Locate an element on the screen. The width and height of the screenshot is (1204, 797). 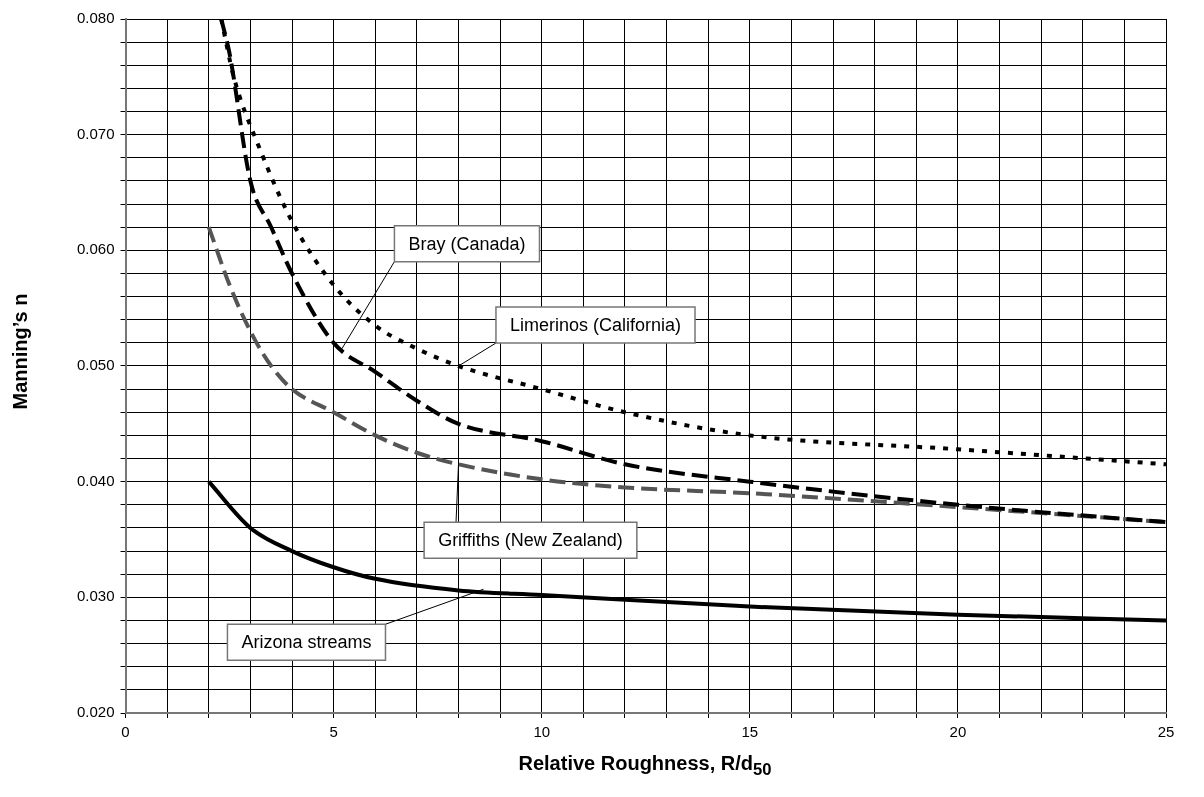
annotation: Arizona streams is located at coordinates (306, 642).